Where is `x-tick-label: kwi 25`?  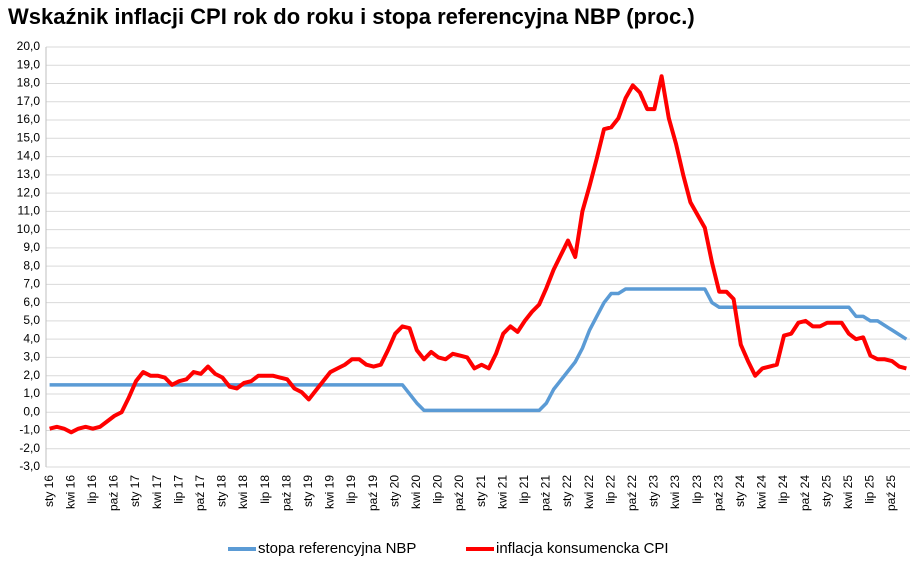
x-tick-label: kwi 25 is located at coordinates (848, 492).